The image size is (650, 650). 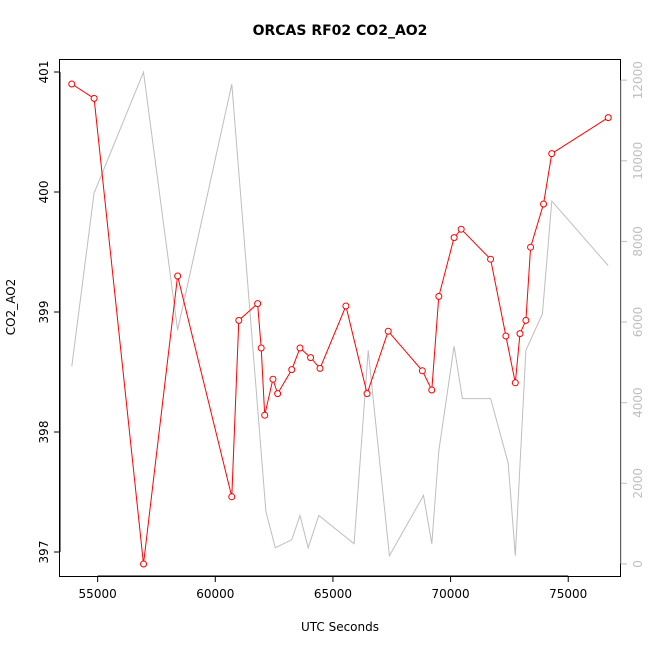 What do you see at coordinates (44, 312) in the screenshot?
I see `y-tick-label: 399` at bounding box center [44, 312].